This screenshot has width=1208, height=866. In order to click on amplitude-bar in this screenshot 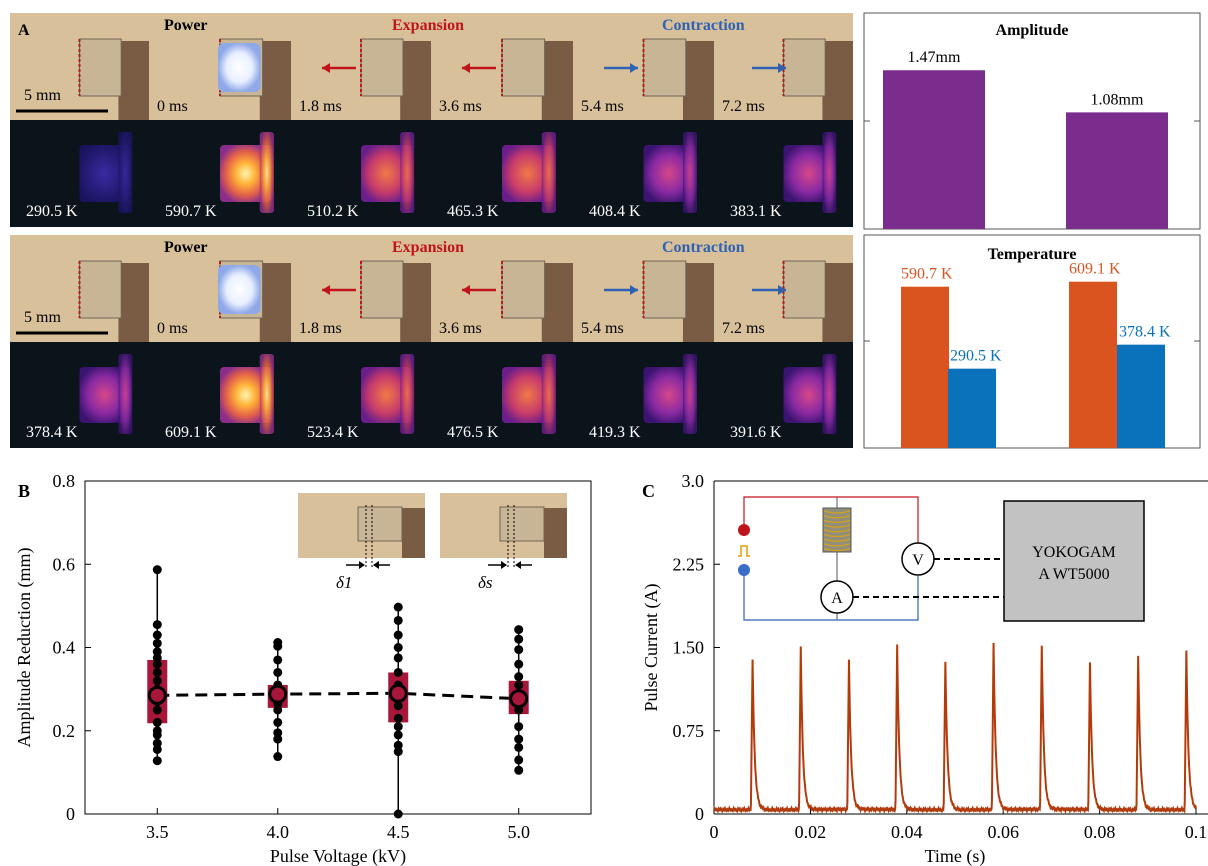, I will do `click(934, 150)`.